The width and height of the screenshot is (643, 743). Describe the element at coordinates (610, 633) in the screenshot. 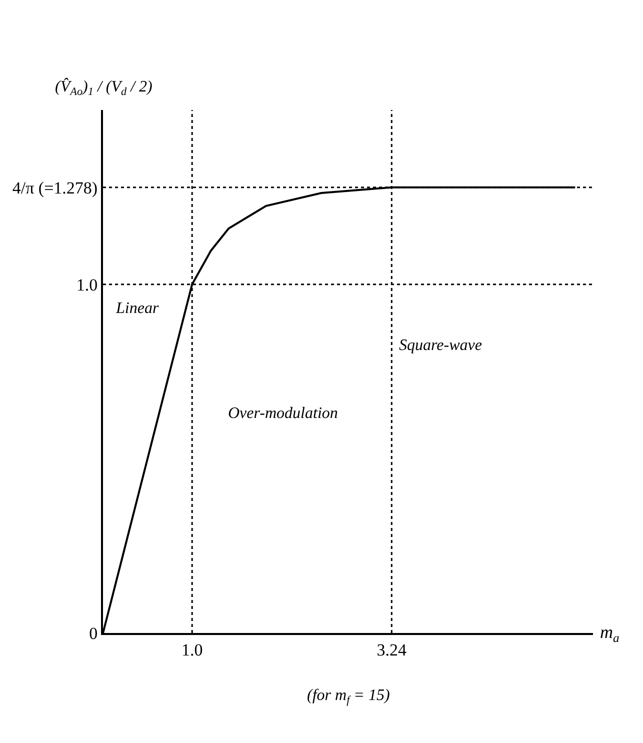

I see `x-axis-title: m$_{a}$` at that location.